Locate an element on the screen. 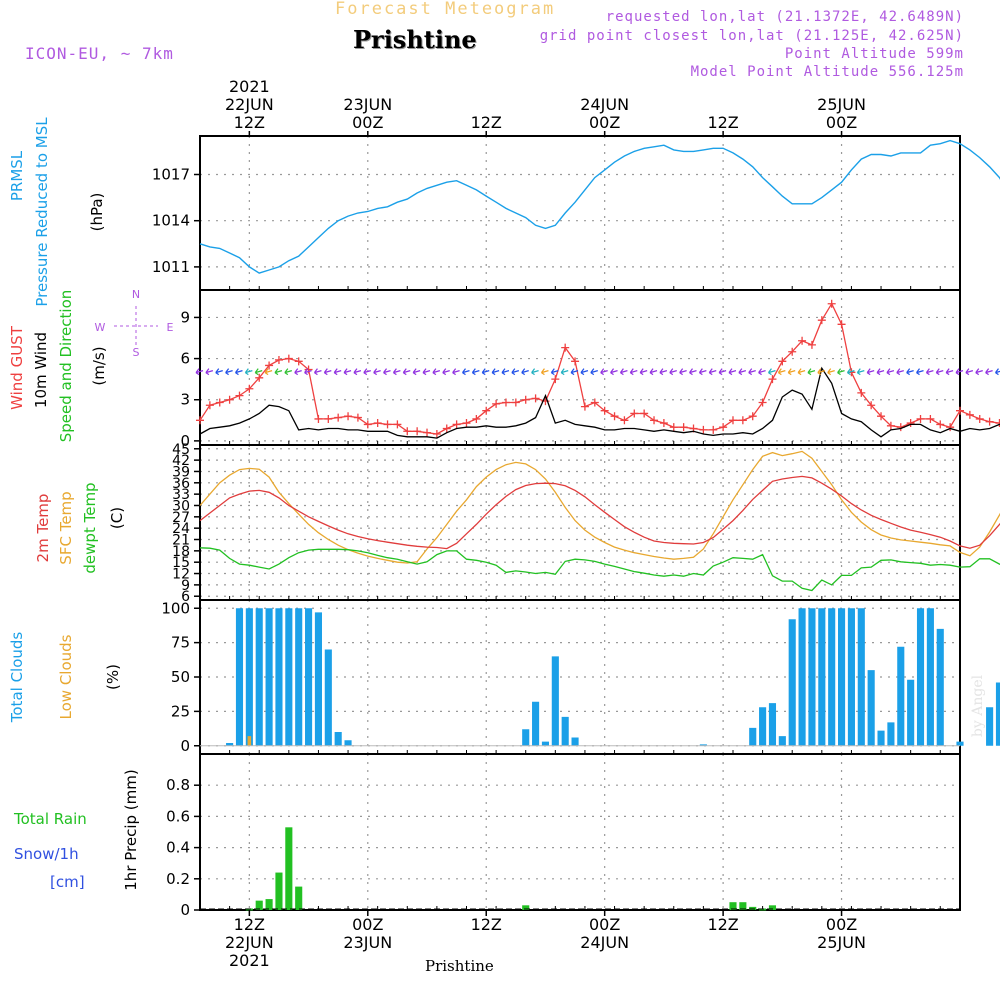 This screenshot has height=1000, width=1000. top-time-label: 12Z is located at coordinates (486, 122).